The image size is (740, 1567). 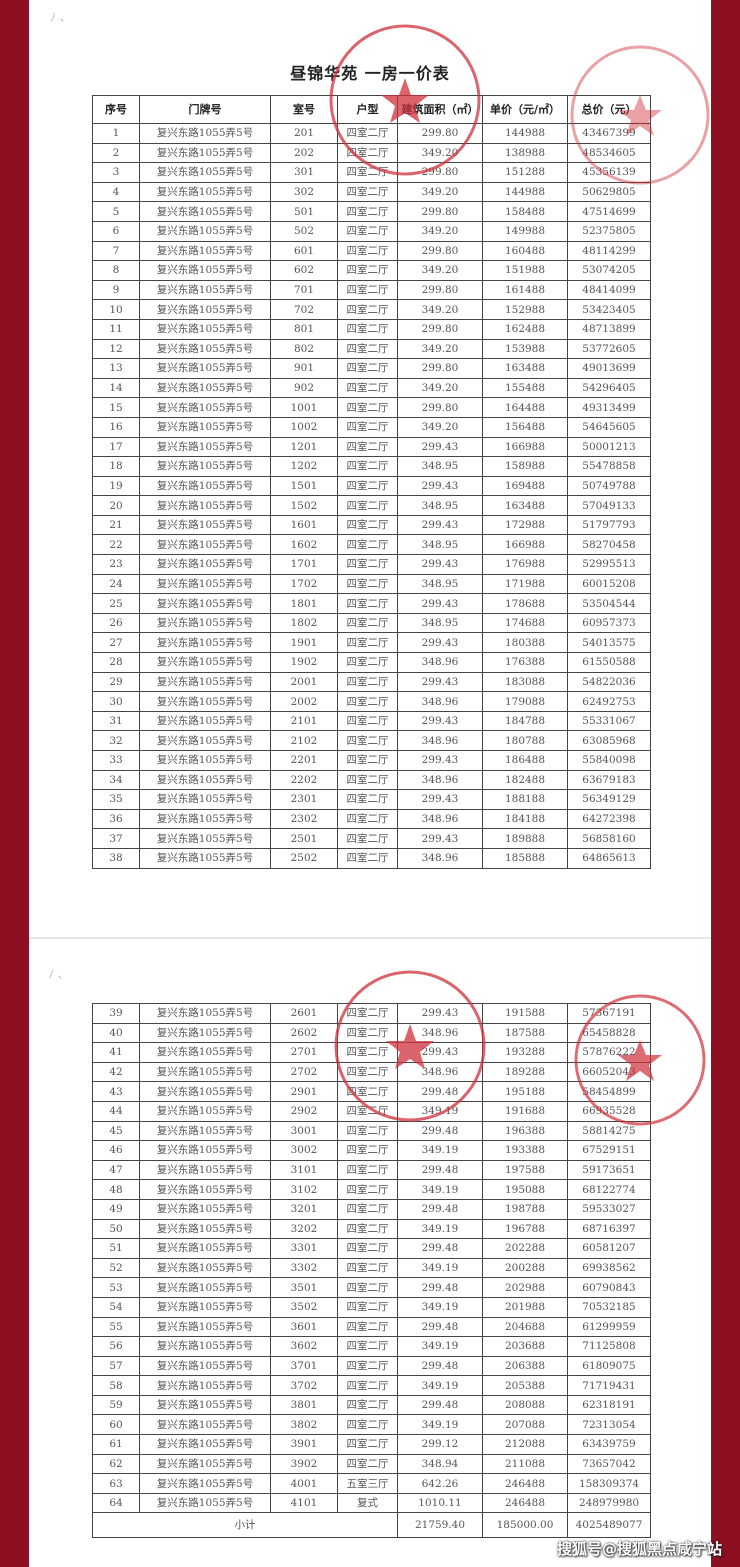 I want to click on cell-room: 3502, so click(x=304, y=1307).